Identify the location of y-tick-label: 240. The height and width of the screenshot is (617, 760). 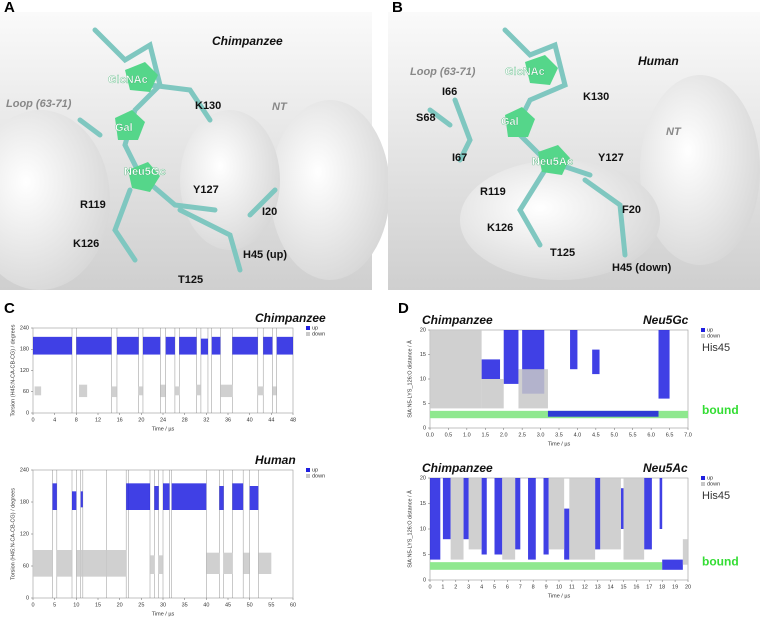
(24, 470).